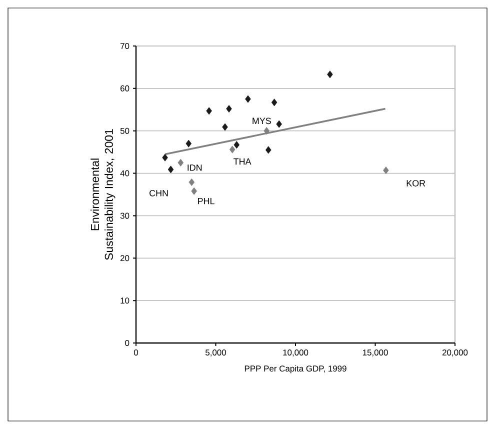 This screenshot has width=495, height=429. What do you see at coordinates (375, 353) in the screenshot?
I see `x-tick-label: 15,000` at bounding box center [375, 353].